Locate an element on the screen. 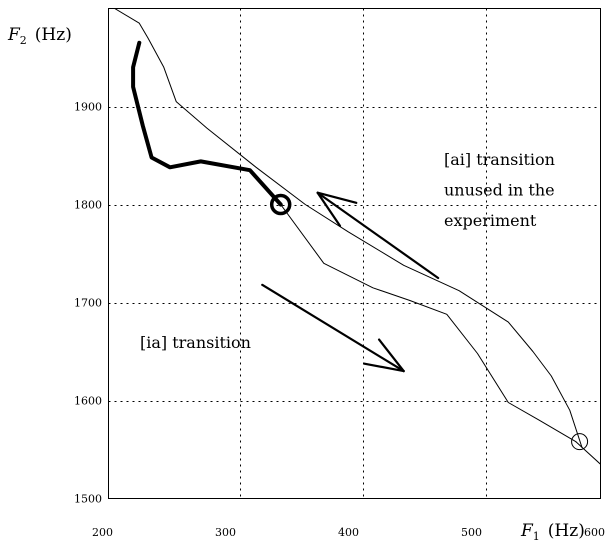 The width and height of the screenshot is (607, 544). x-axis-title: F1 (Hz) is located at coordinates (552, 532).